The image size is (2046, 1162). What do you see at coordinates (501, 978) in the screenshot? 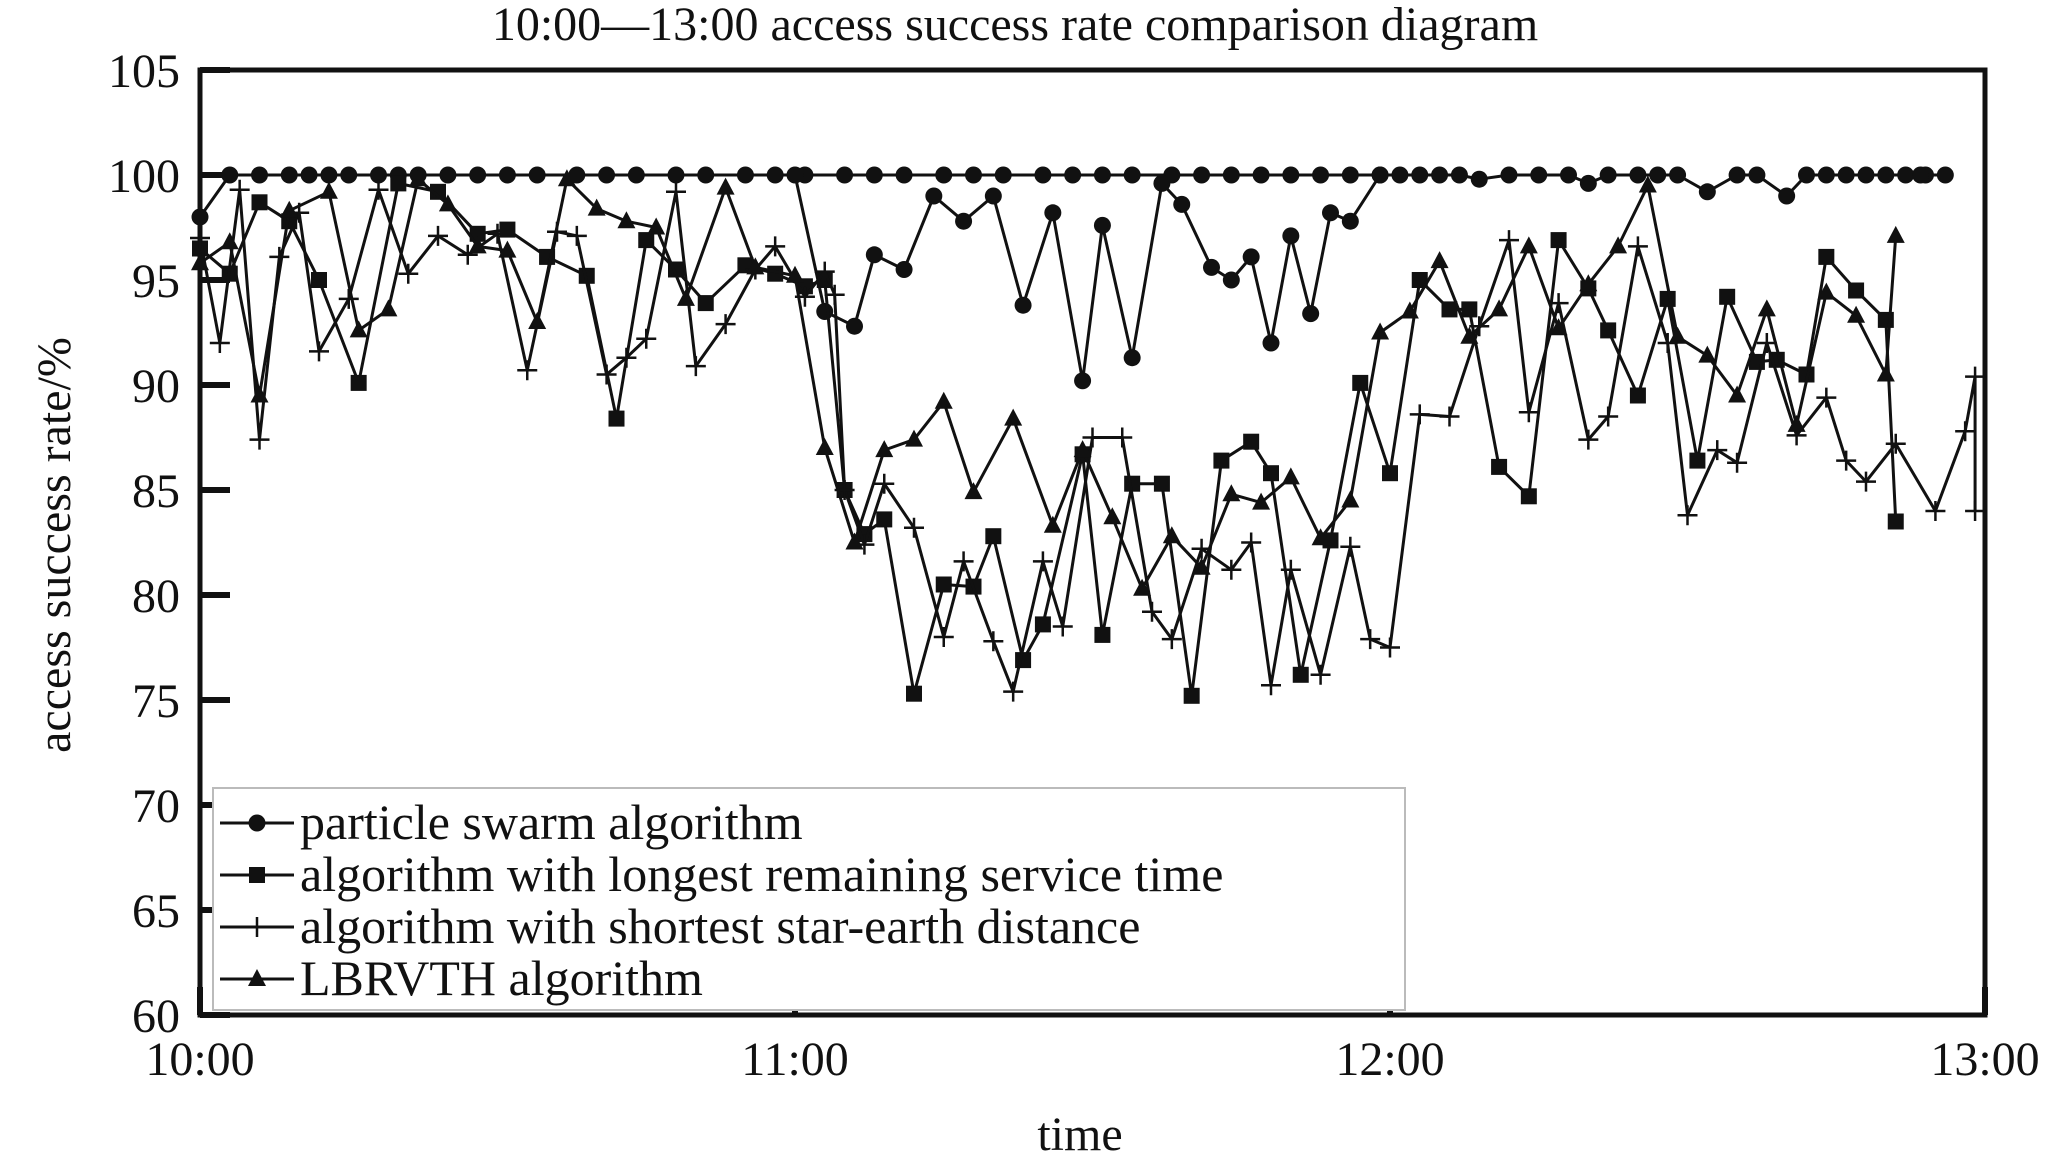
I see `legend-label: LBRVTH algorithm` at bounding box center [501, 978].